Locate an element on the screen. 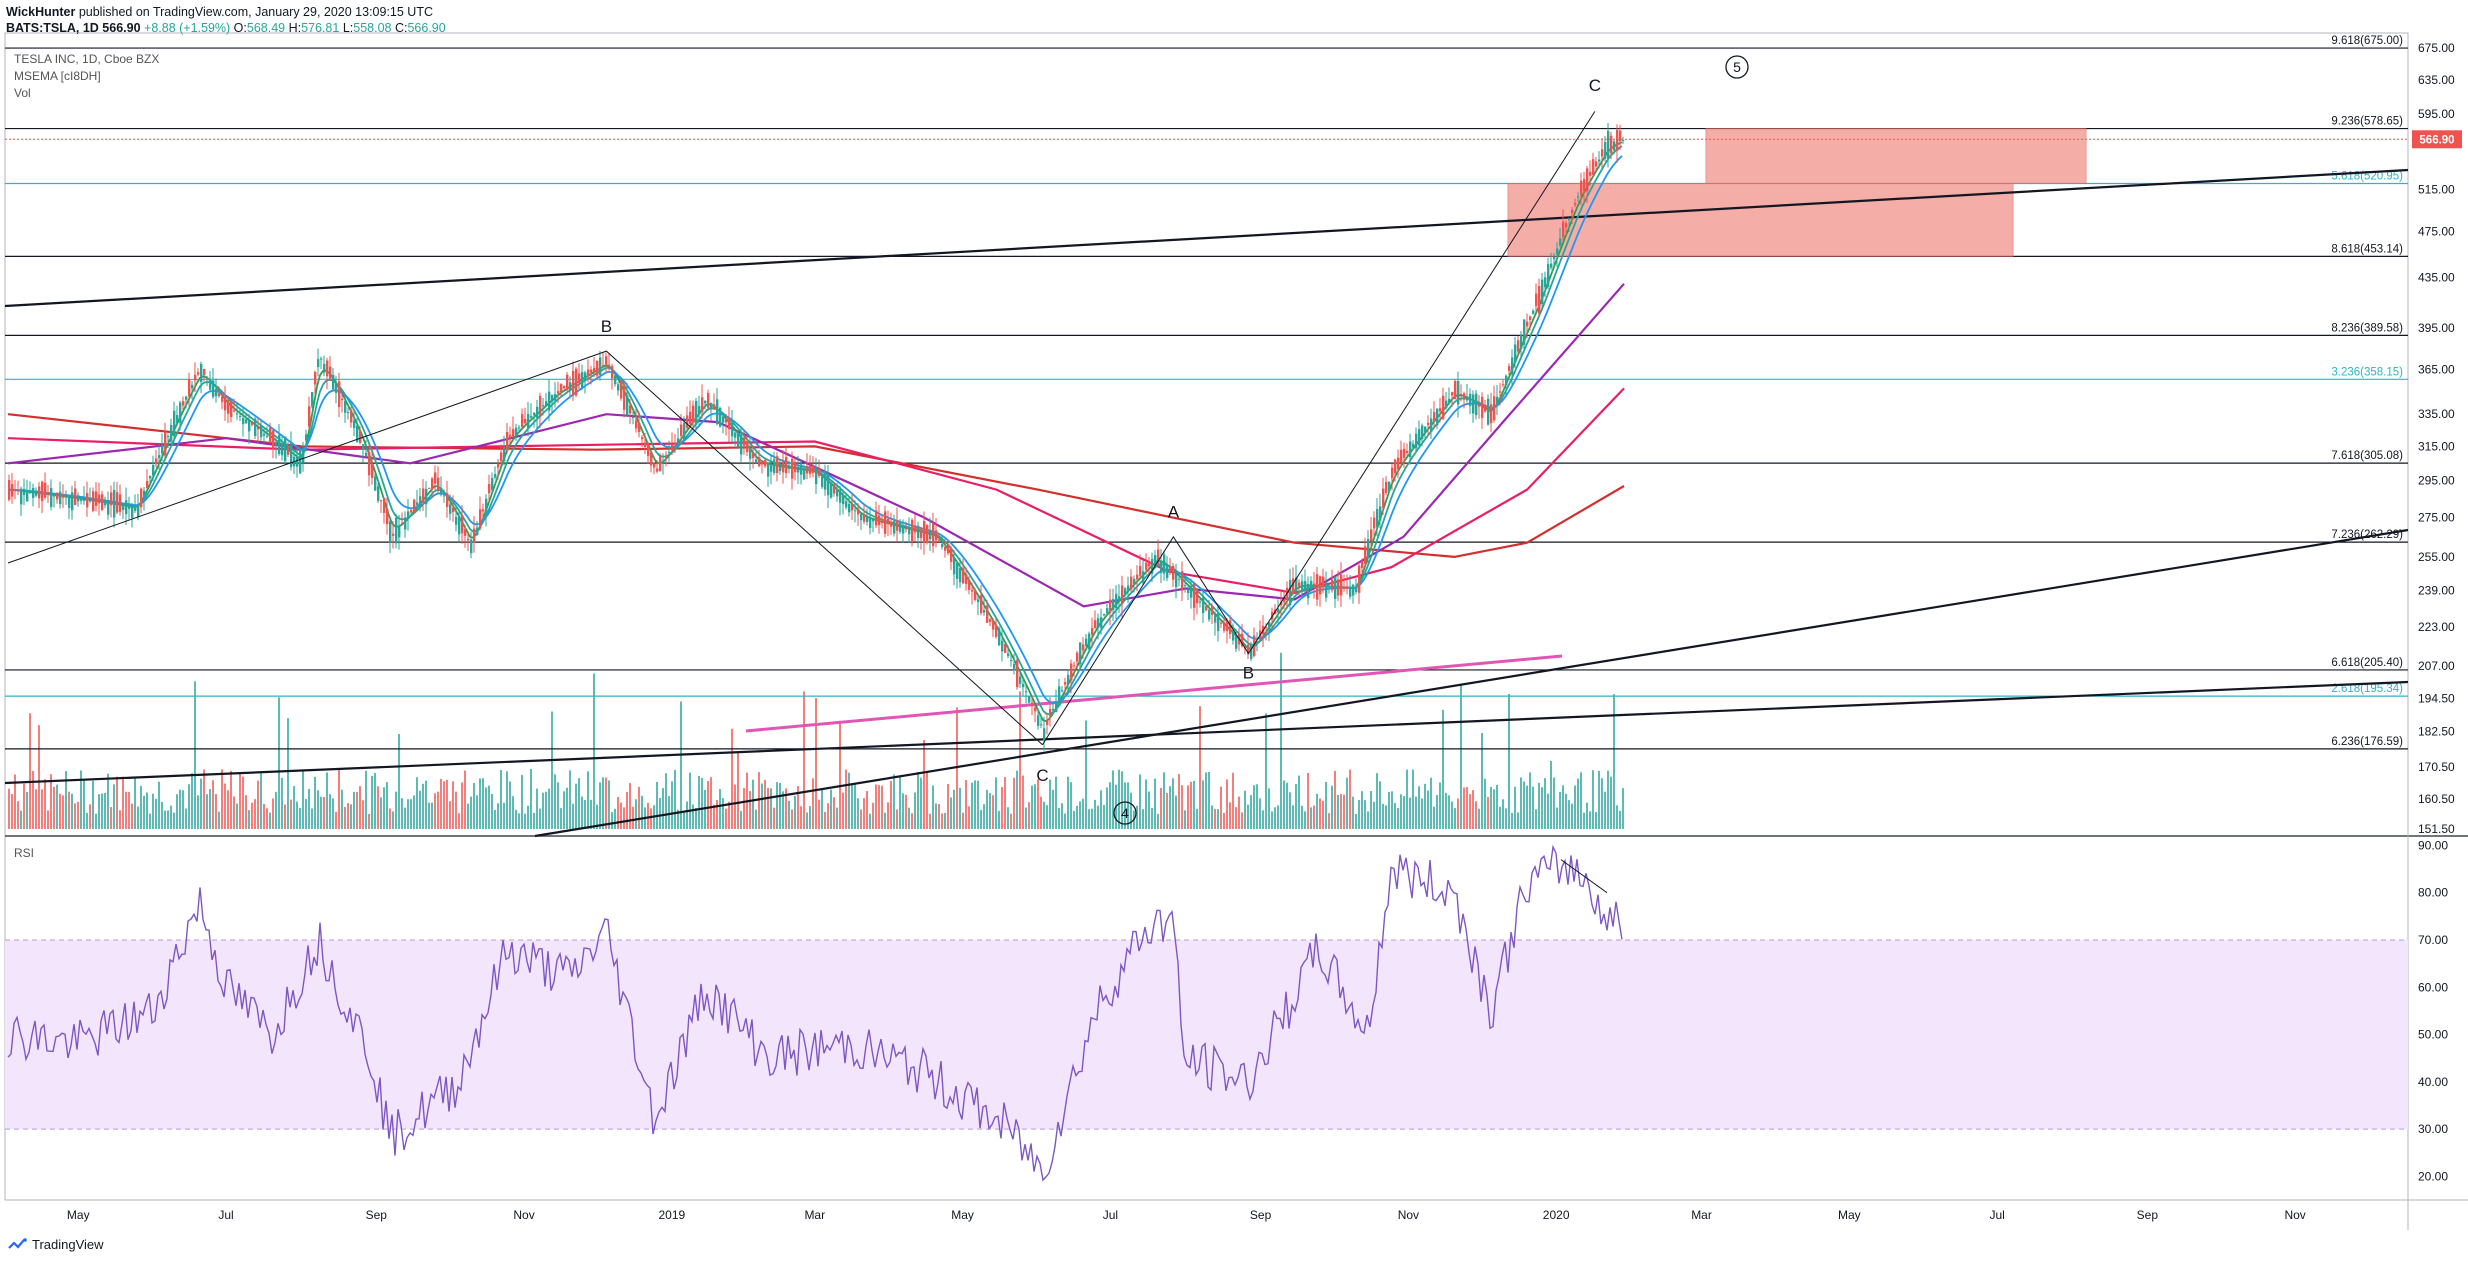  fib-level-label: 2.618(195.34) is located at coordinates (2367, 689).